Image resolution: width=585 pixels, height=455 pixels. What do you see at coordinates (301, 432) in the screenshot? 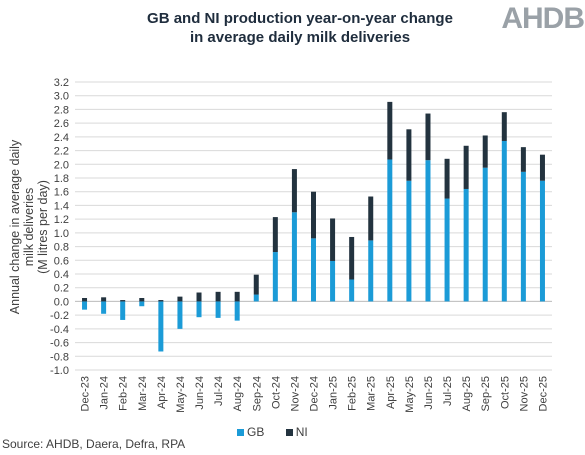
I see `legend-label-ni: NI` at bounding box center [301, 432].